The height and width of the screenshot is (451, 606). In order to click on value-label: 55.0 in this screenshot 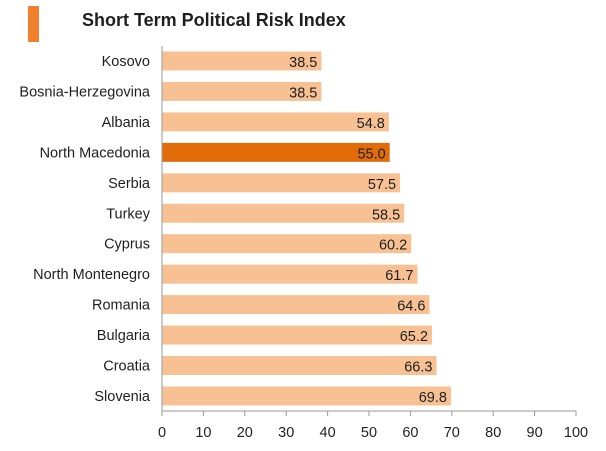, I will do `click(371, 154)`.